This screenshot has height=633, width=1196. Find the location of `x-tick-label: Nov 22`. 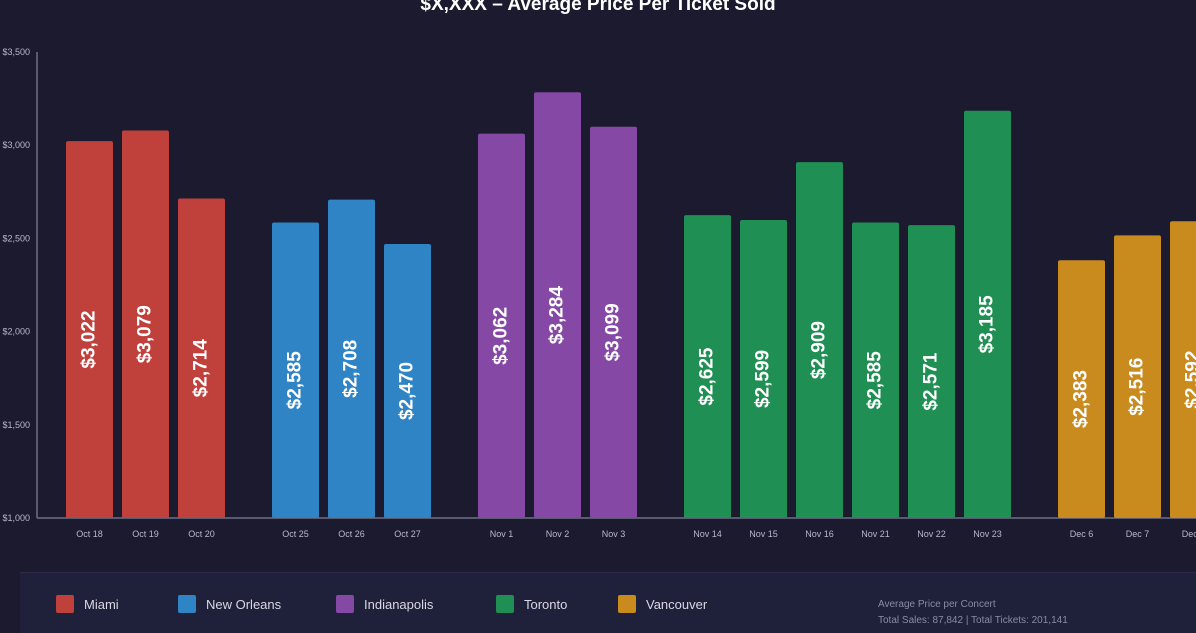

x-tick-label: Nov 22 is located at coordinates (931, 534).